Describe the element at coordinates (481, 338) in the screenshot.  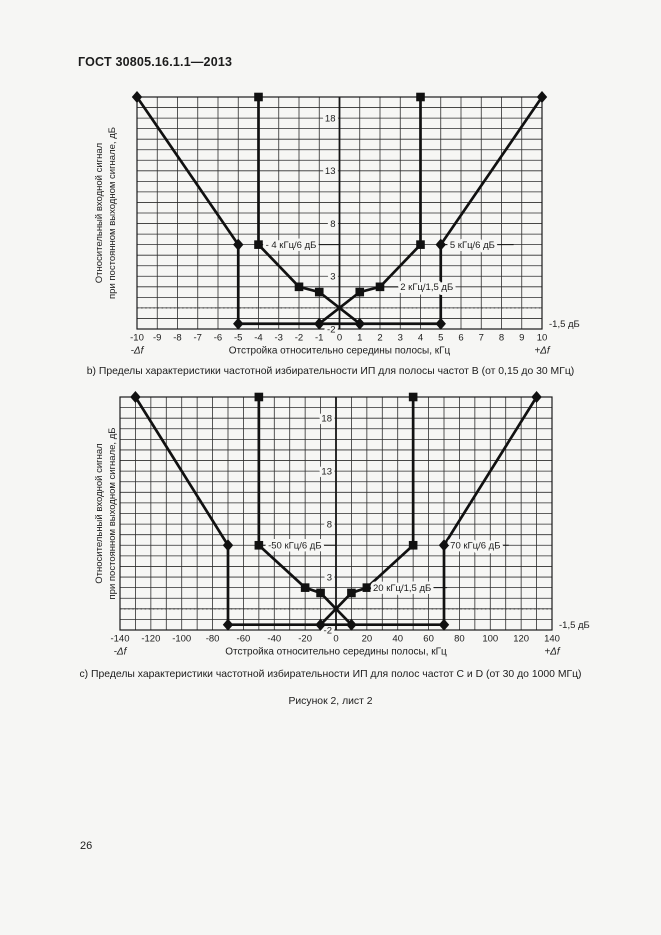
I see `x-tick-label: 7` at that location.